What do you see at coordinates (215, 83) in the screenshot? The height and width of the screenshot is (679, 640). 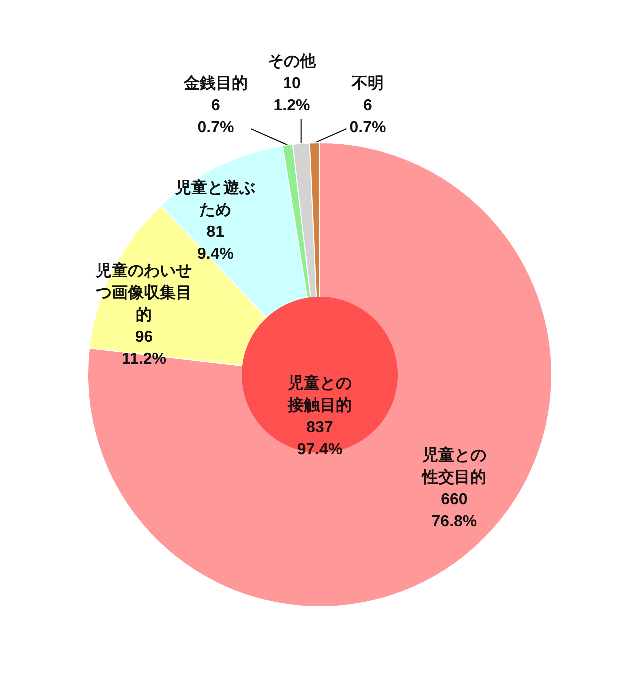 I see `slice-label: 金銭目的` at bounding box center [215, 83].